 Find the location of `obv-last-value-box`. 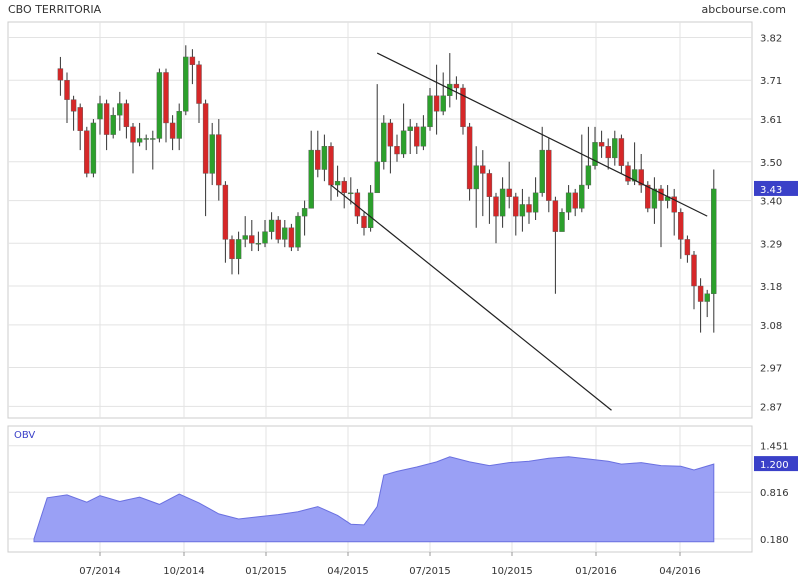

obv-last-value-box is located at coordinates (776, 464).